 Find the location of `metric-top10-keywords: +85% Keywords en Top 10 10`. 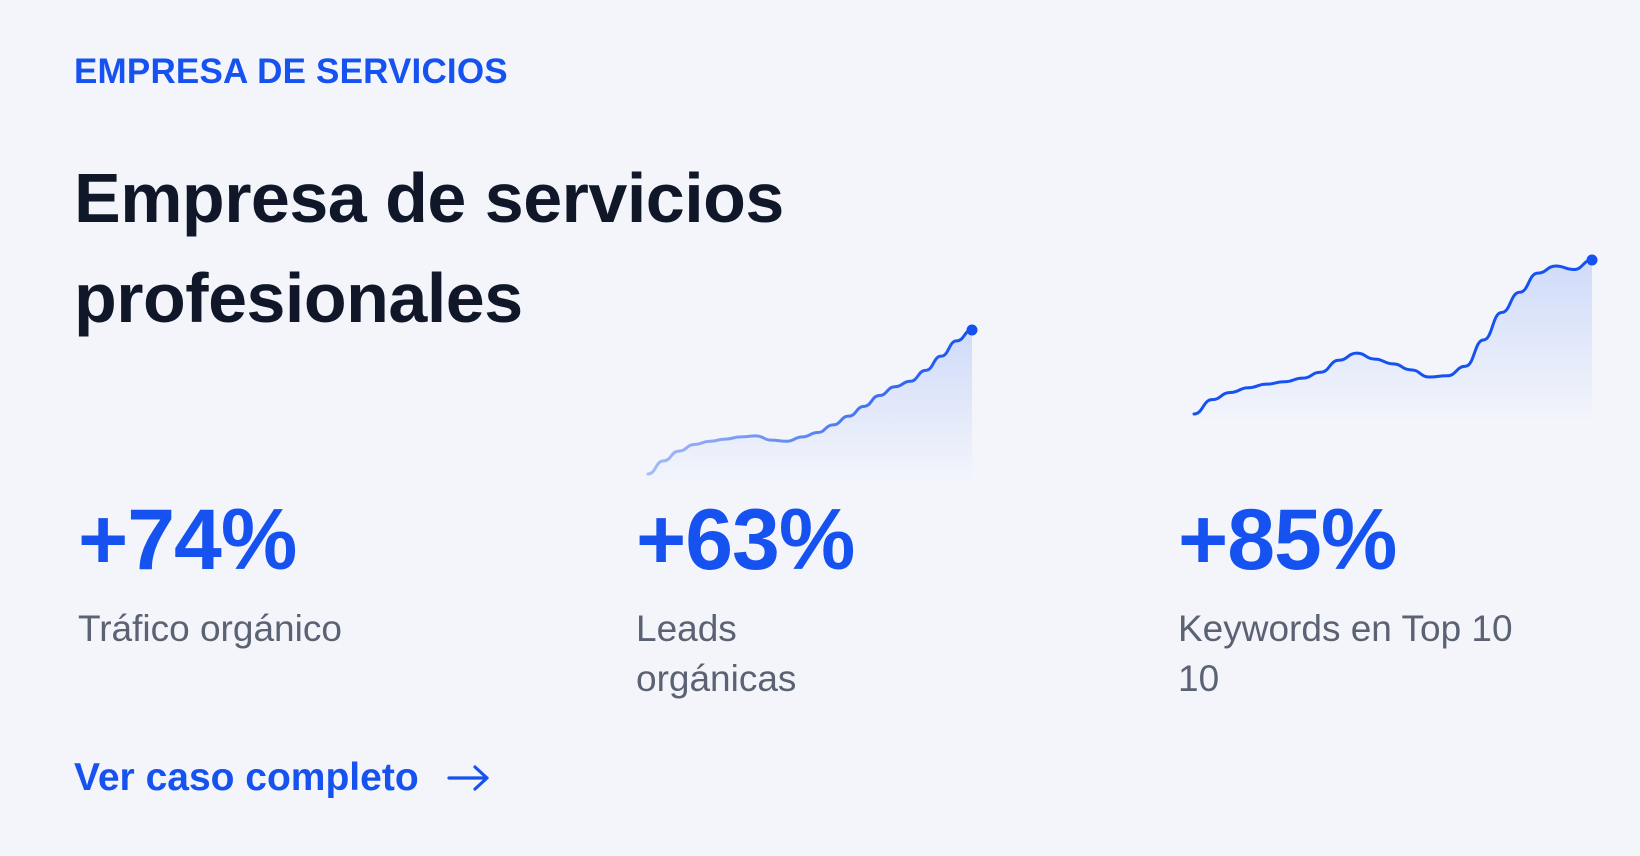

metric-top10-keywords: +85% Keywords en Top 10 10 is located at coordinates (1388, 597).